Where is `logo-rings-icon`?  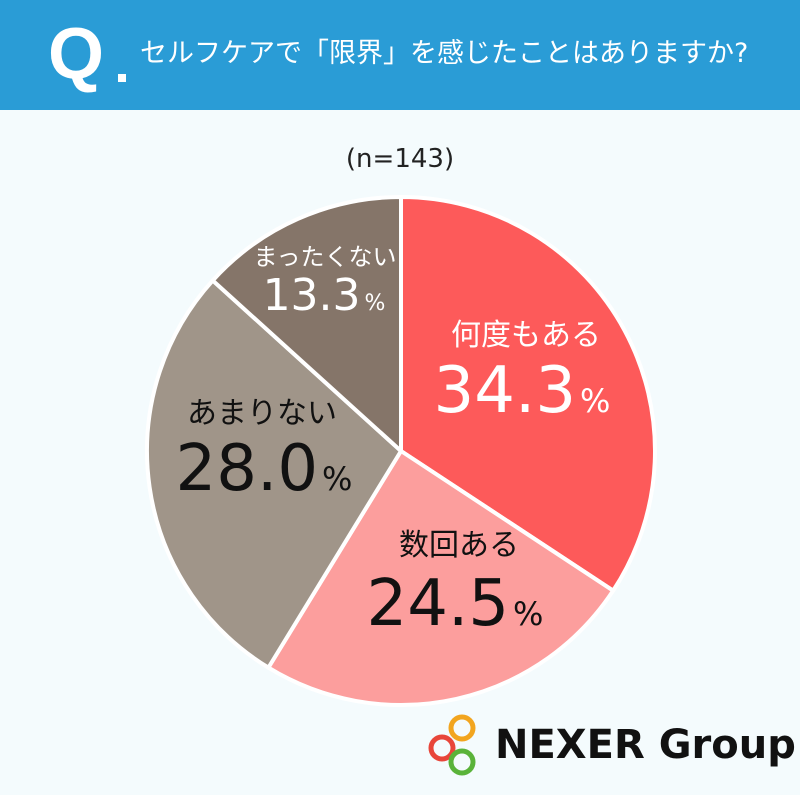 logo-rings-icon is located at coordinates (452, 745).